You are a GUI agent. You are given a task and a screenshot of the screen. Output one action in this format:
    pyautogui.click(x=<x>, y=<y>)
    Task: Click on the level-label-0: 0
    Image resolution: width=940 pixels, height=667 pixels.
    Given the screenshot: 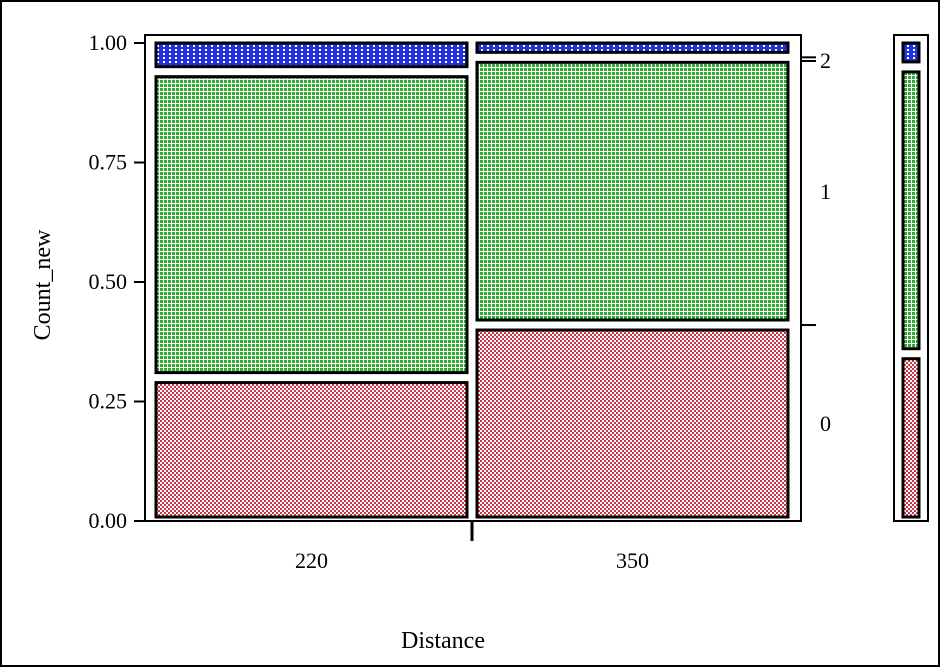 What is the action you would take?
    pyautogui.click(x=825, y=423)
    